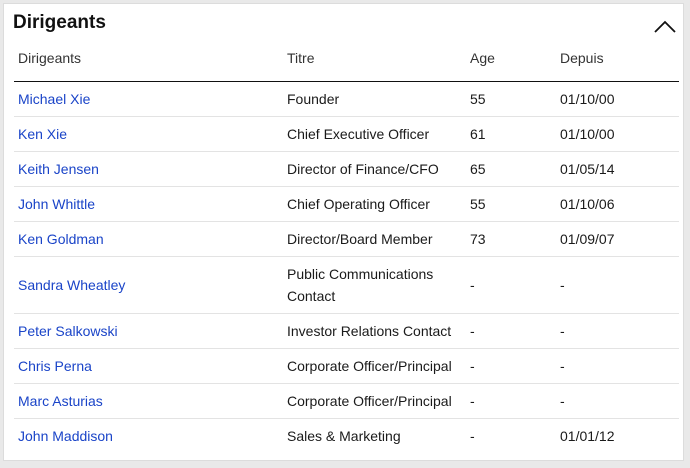 The image size is (690, 468). Describe the element at coordinates (617, 169) in the screenshot. I see `cell-since: 01/05/14` at that location.